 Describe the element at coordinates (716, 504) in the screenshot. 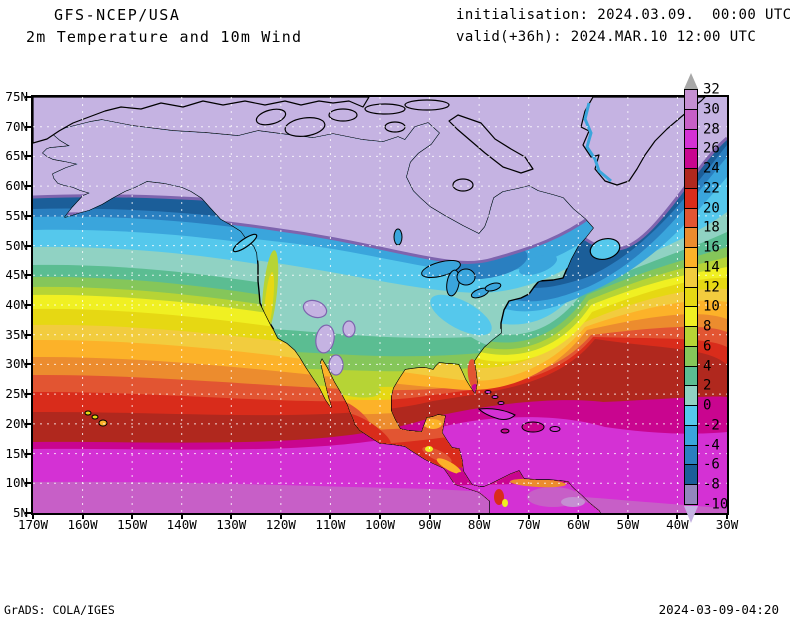

I see `colorbar-level-label: -10` at that location.